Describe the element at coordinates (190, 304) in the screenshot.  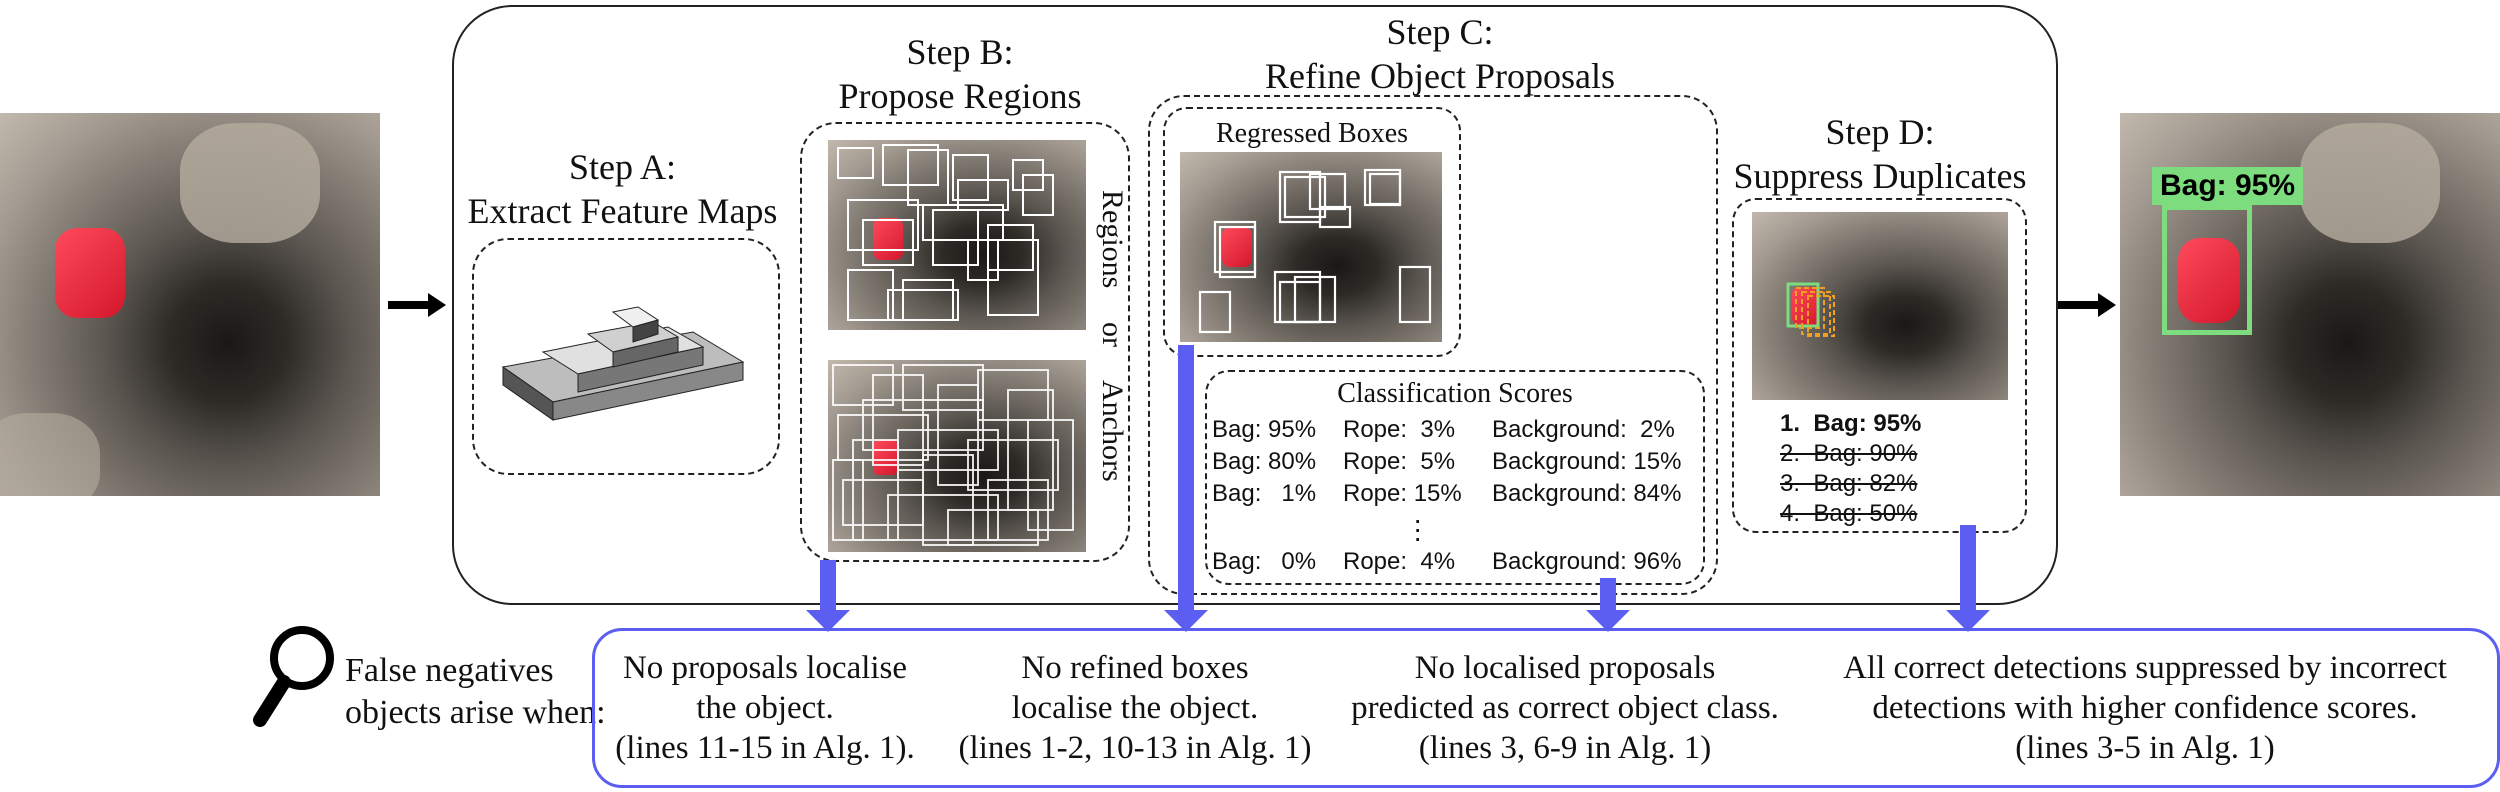
I see `input-image` at that location.